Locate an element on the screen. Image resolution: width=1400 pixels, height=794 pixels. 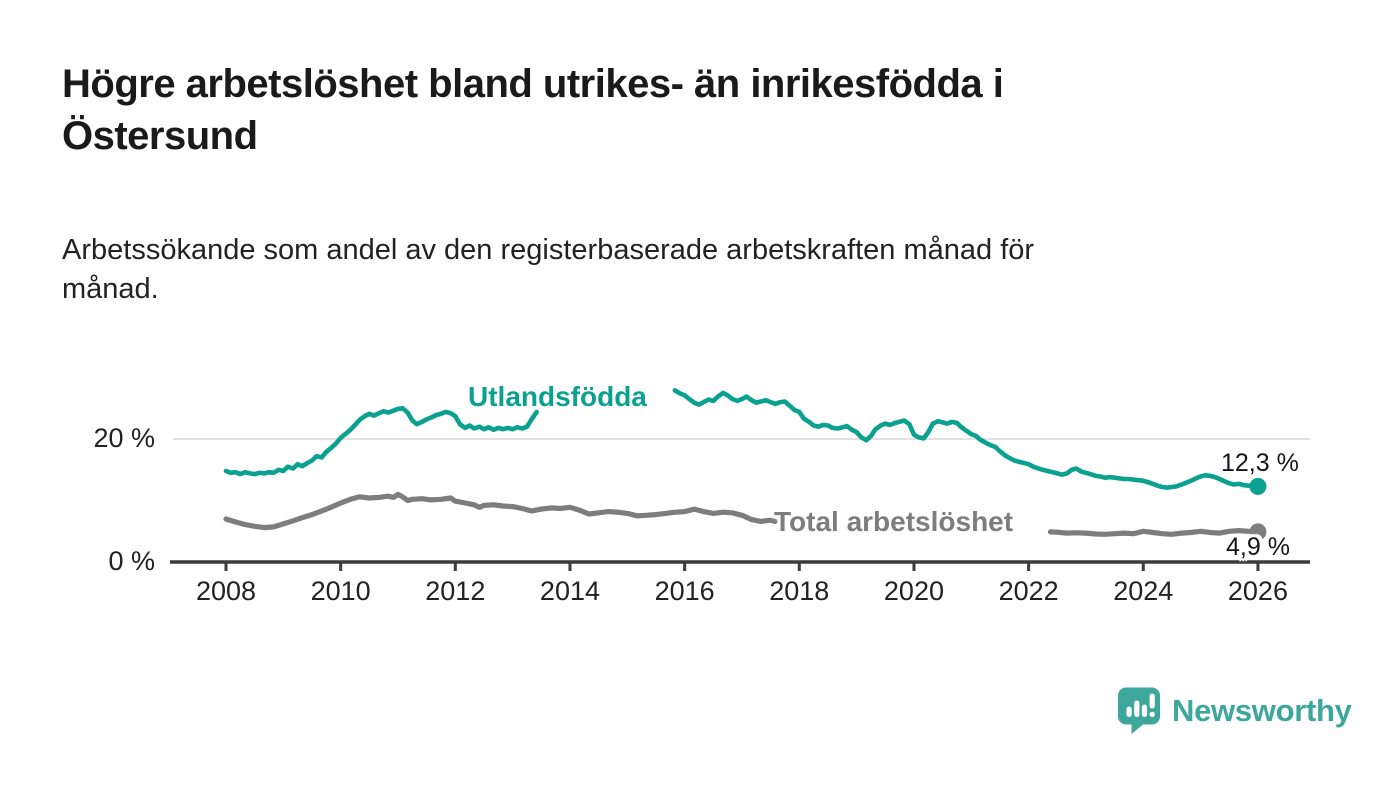
newsworthy-logo-icon is located at coordinates (1139, 710).